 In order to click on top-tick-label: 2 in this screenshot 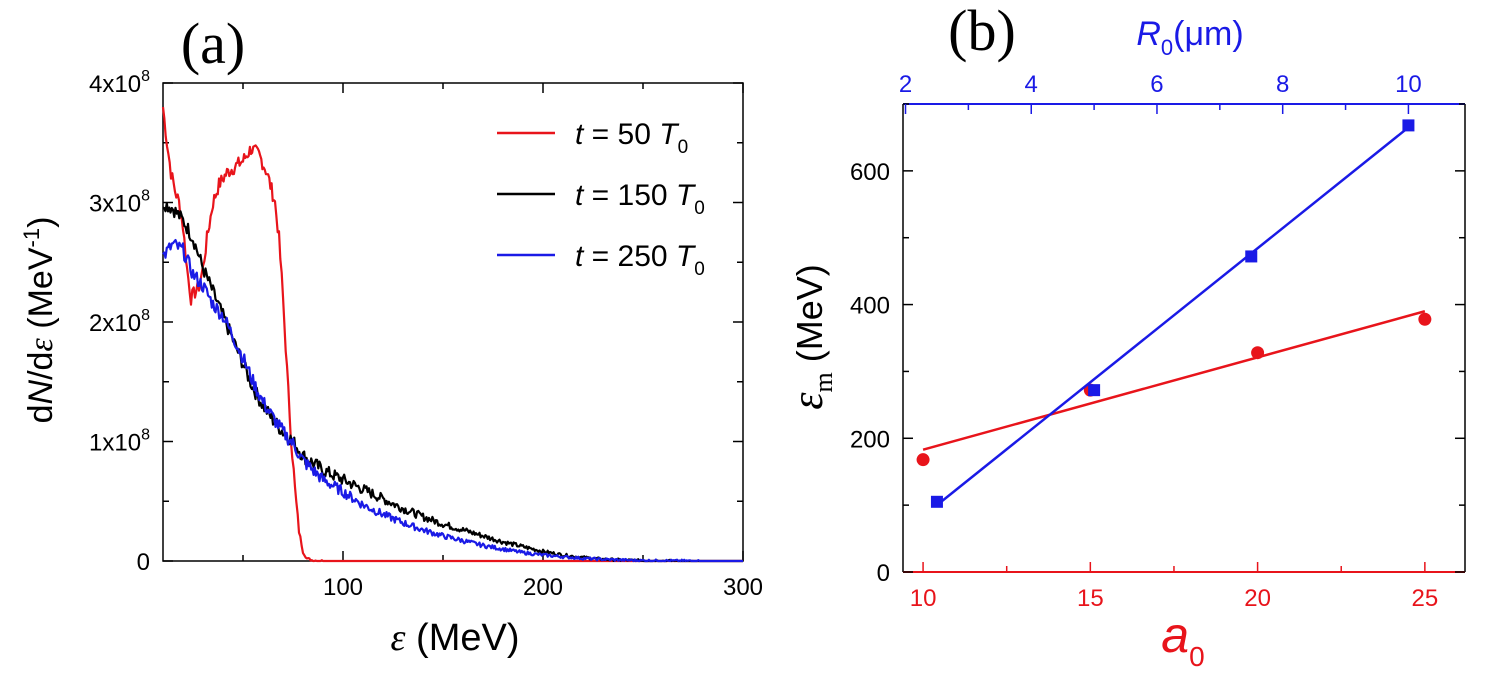, I will do `click(905, 84)`.